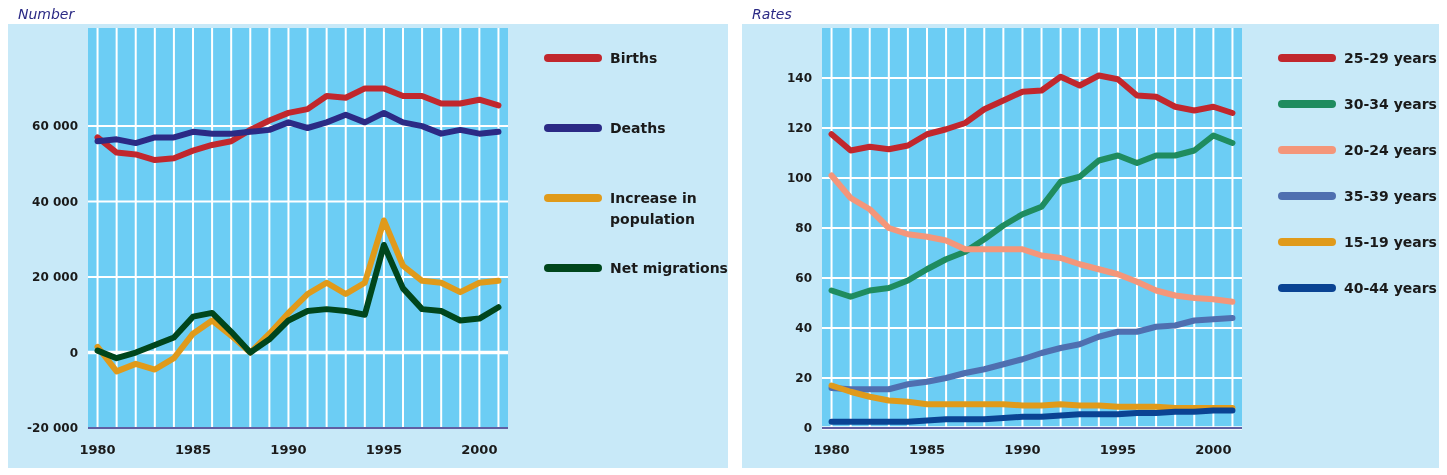  Describe the element at coordinates (653, 208) in the screenshot. I see `legend-label: Increase in population` at that location.